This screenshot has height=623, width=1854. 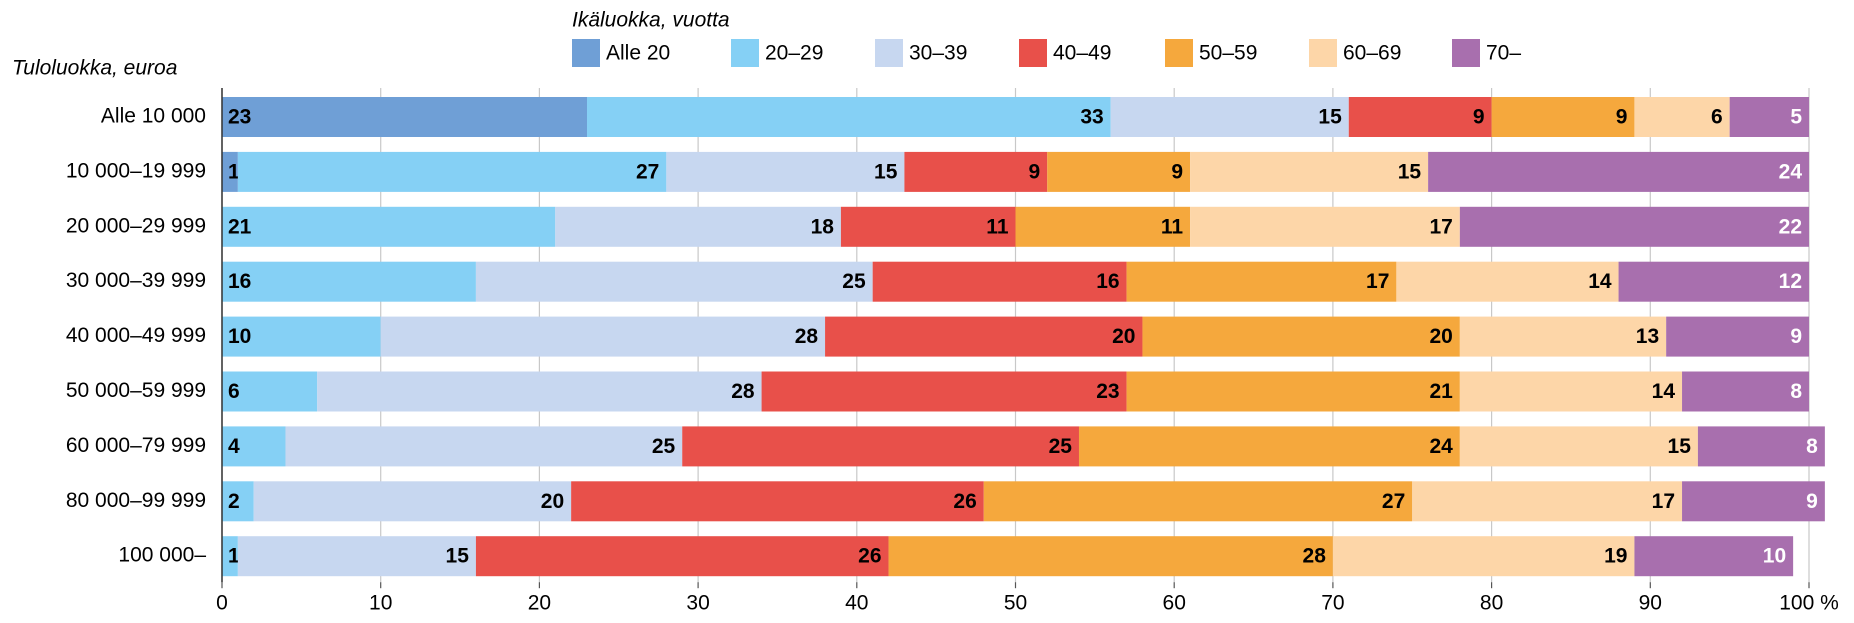 What do you see at coordinates (136, 170) in the screenshot?
I see `y-tick-label: 10 000–19 999` at bounding box center [136, 170].